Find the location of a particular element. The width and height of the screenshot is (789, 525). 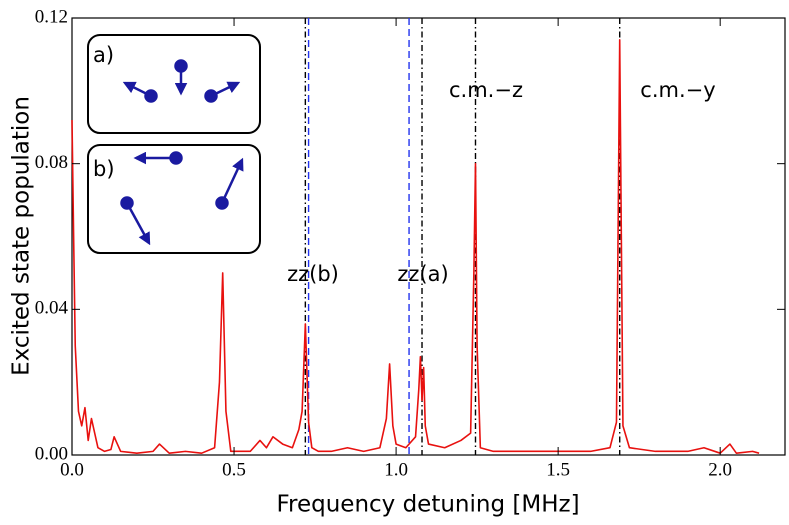

annotation: zz(a) is located at coordinates (422, 274).